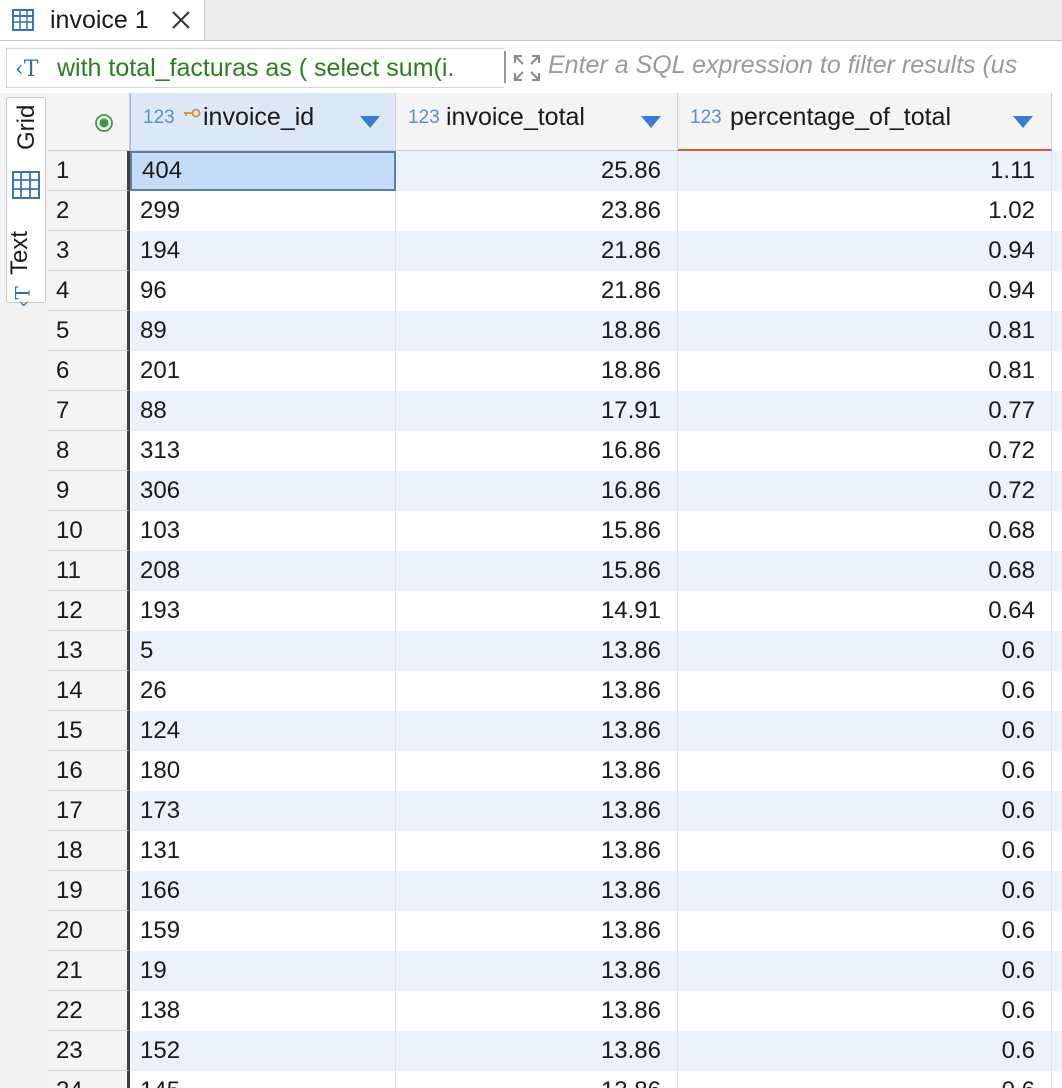 Image resolution: width=1062 pixels, height=1088 pixels. What do you see at coordinates (89, 771) in the screenshot?
I see `row-number: 16` at bounding box center [89, 771].